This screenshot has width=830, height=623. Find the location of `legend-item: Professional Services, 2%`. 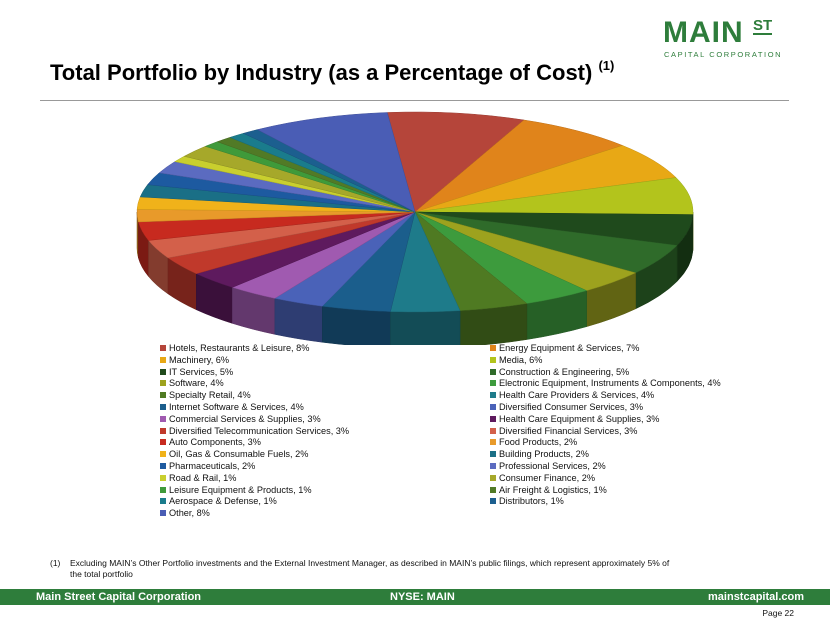

legend-item: Professional Services, 2% is located at coordinates (548, 466).